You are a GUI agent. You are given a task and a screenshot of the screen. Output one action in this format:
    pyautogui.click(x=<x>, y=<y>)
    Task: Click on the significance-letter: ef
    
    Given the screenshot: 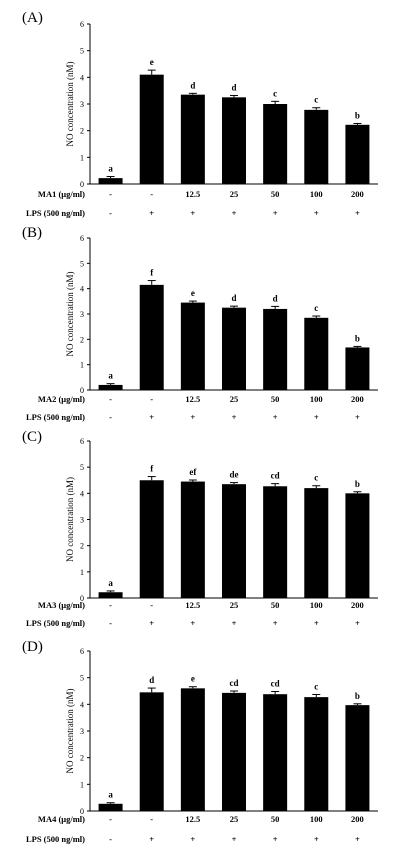 What is the action you would take?
    pyautogui.click(x=193, y=472)
    